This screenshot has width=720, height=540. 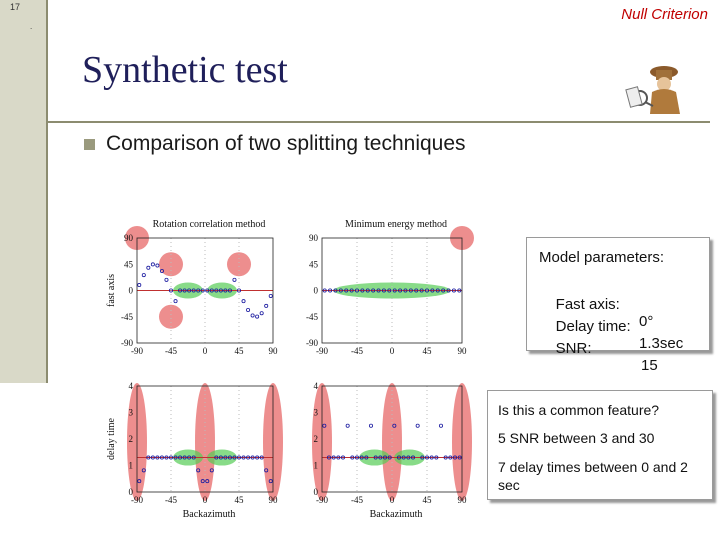 I want to click on x-tick-label: 45, so click(x=428, y=500).